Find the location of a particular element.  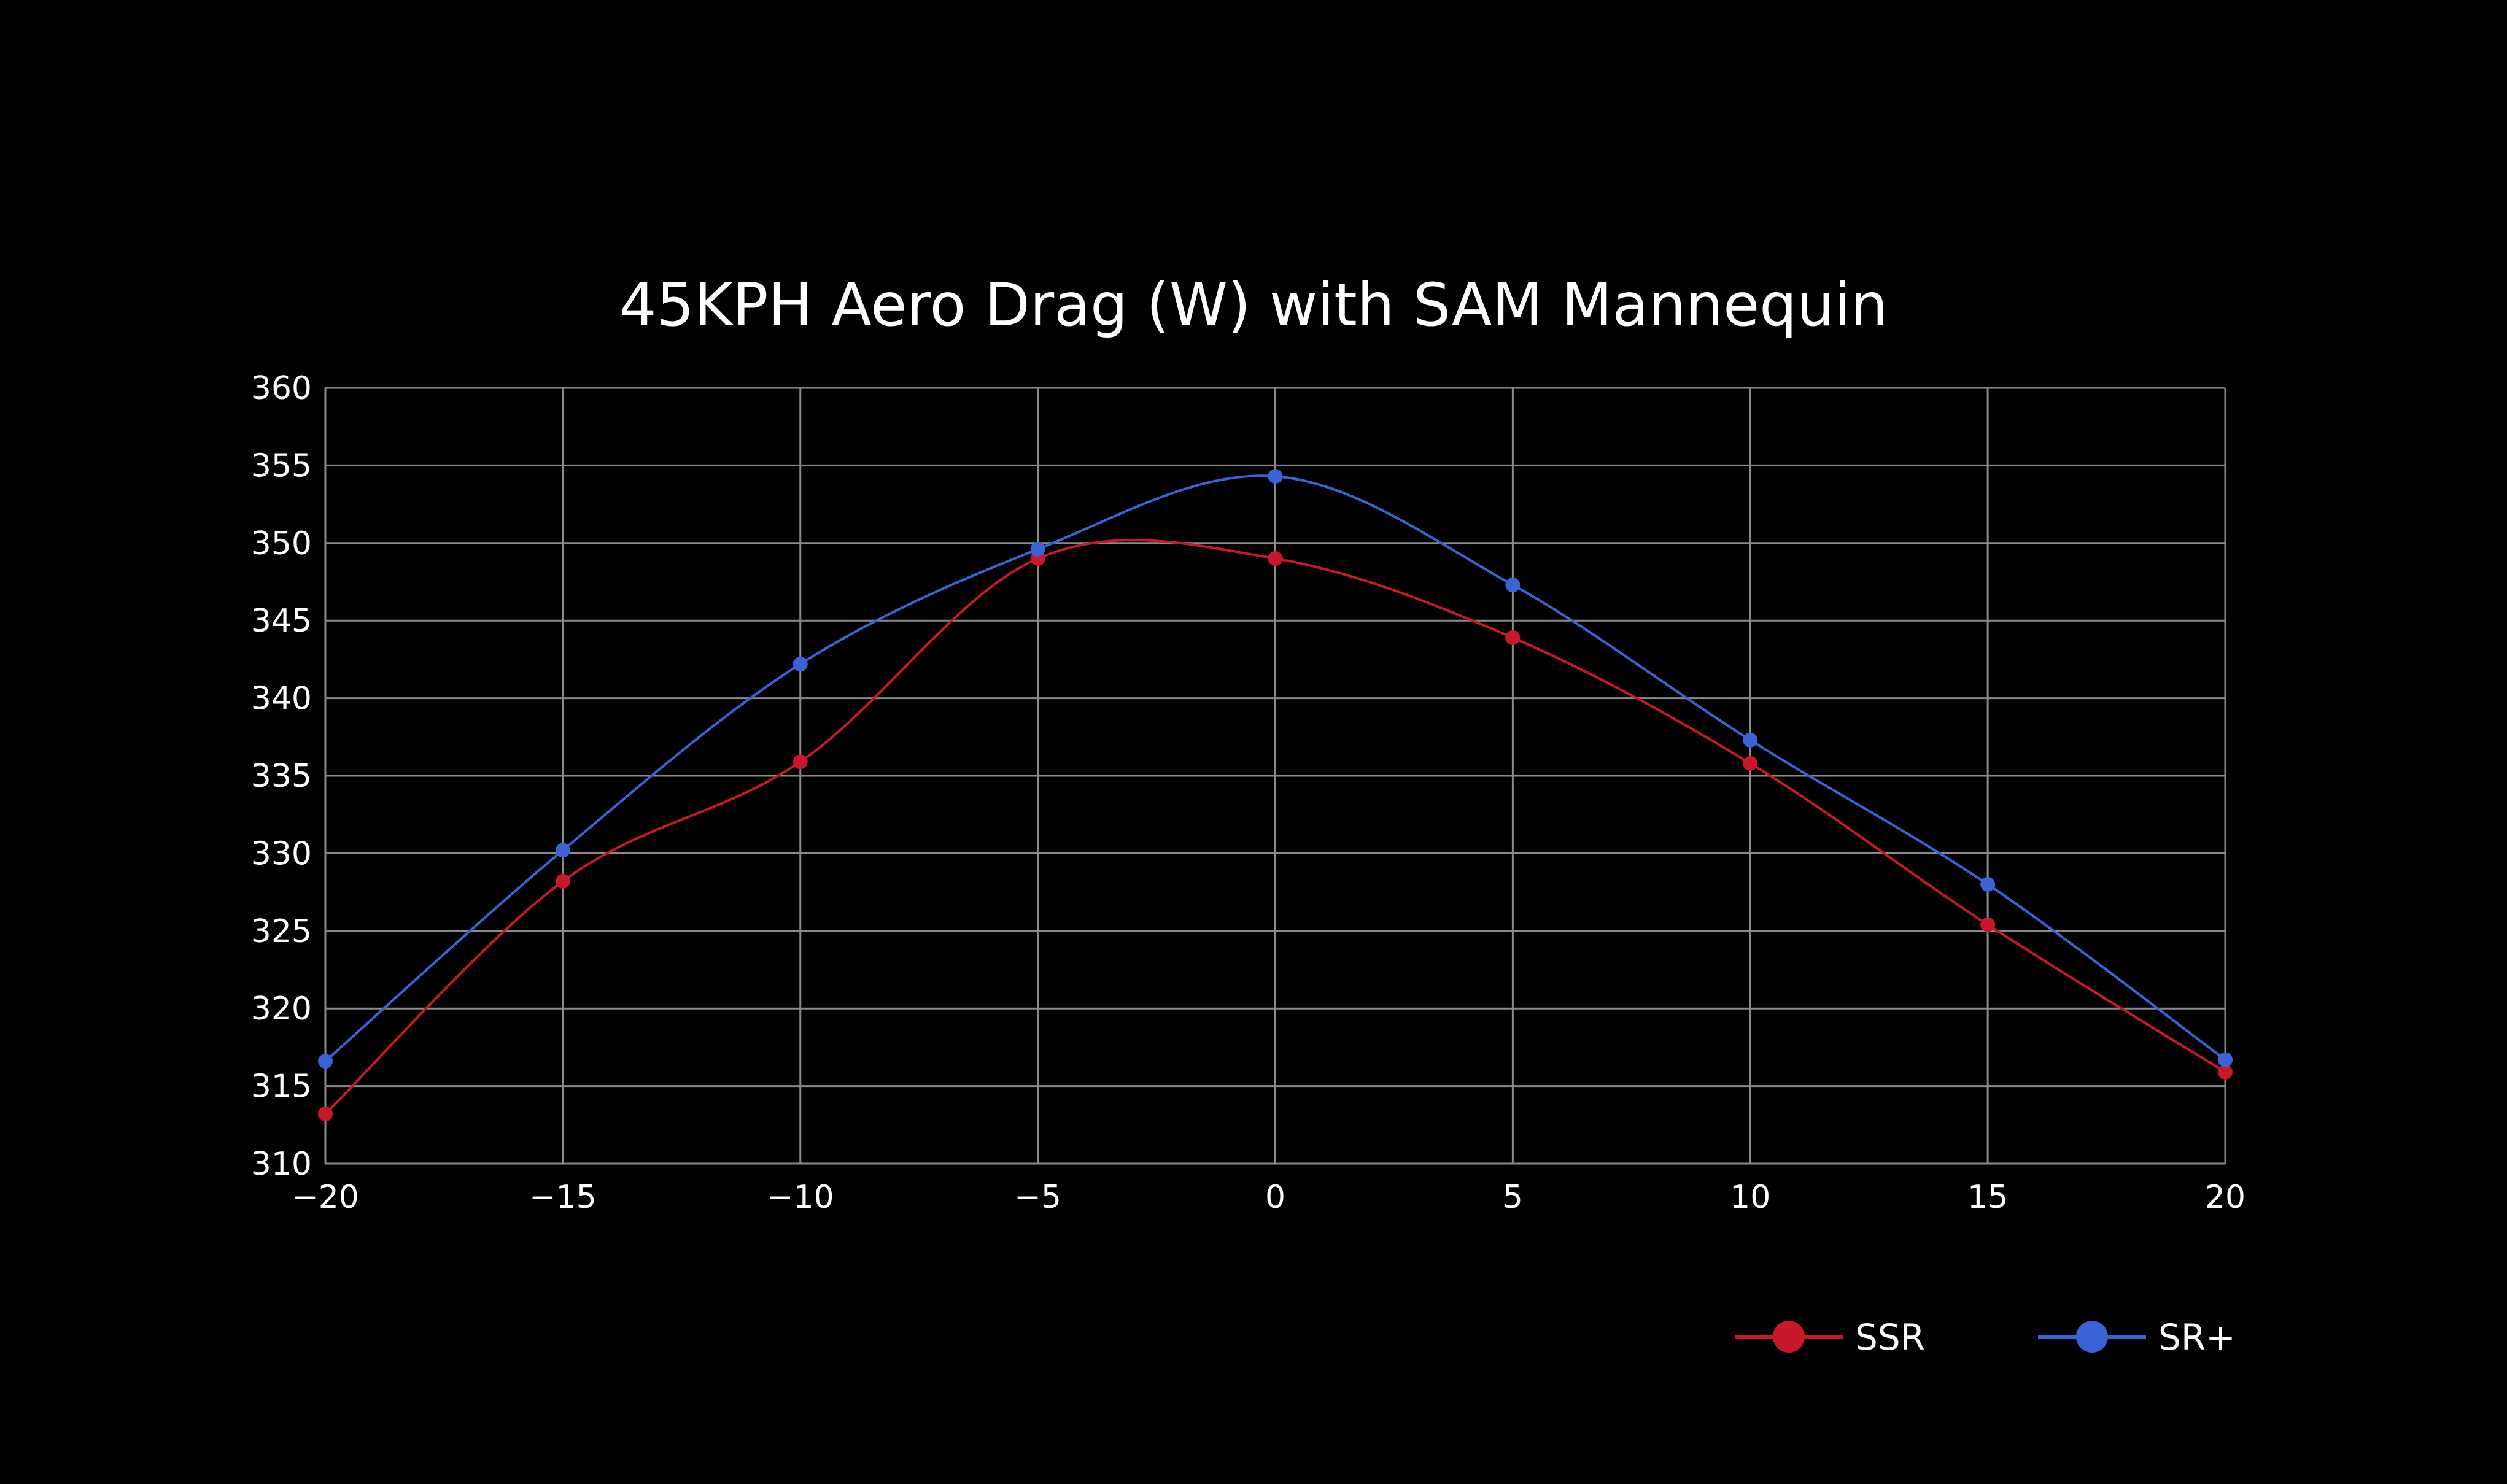

y-tick-label: 330 is located at coordinates (281, 853).